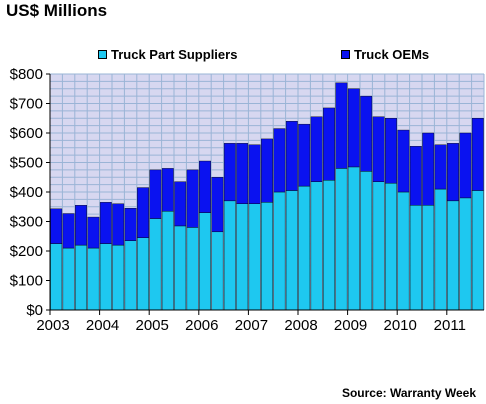 This screenshot has height=404, width=486. Describe the element at coordinates (26, 192) in the screenshot. I see `y-tick-label: $400` at that location.